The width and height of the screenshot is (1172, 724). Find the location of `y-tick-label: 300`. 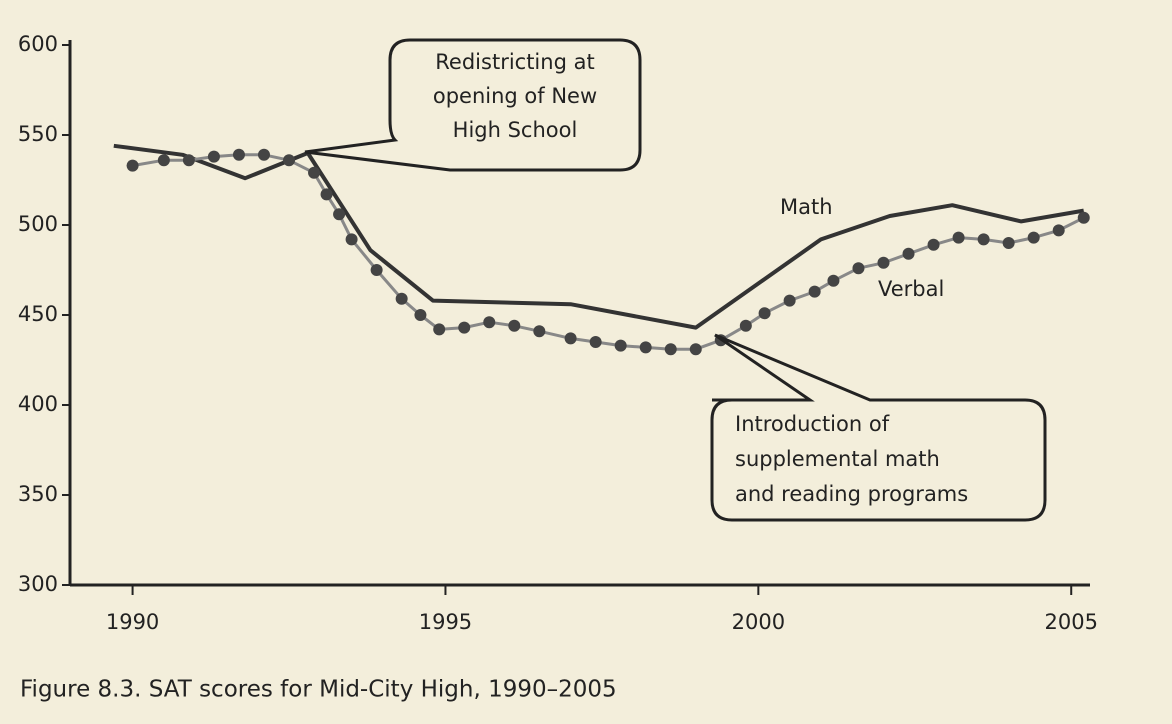

y-tick-label: 300 is located at coordinates (38, 584).